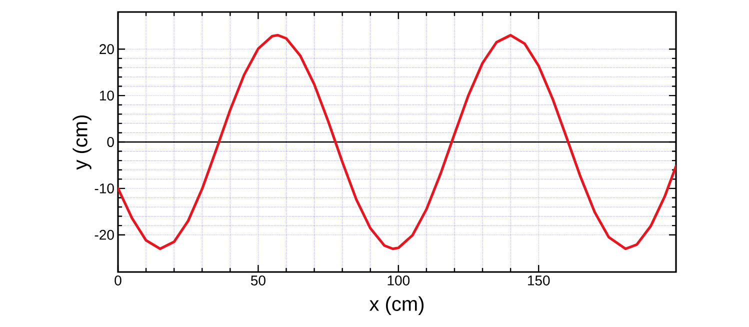 This screenshot has height=327, width=749. Describe the element at coordinates (396, 305) in the screenshot. I see `x-axis-title: x (cm)` at that location.